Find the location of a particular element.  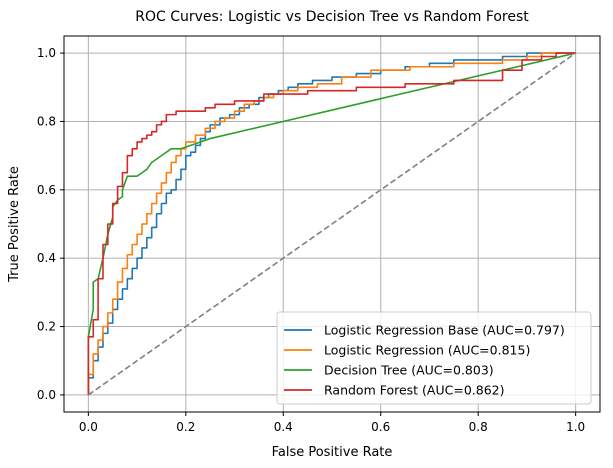

x-axis-label: False Positive Rate is located at coordinates (332, 452).